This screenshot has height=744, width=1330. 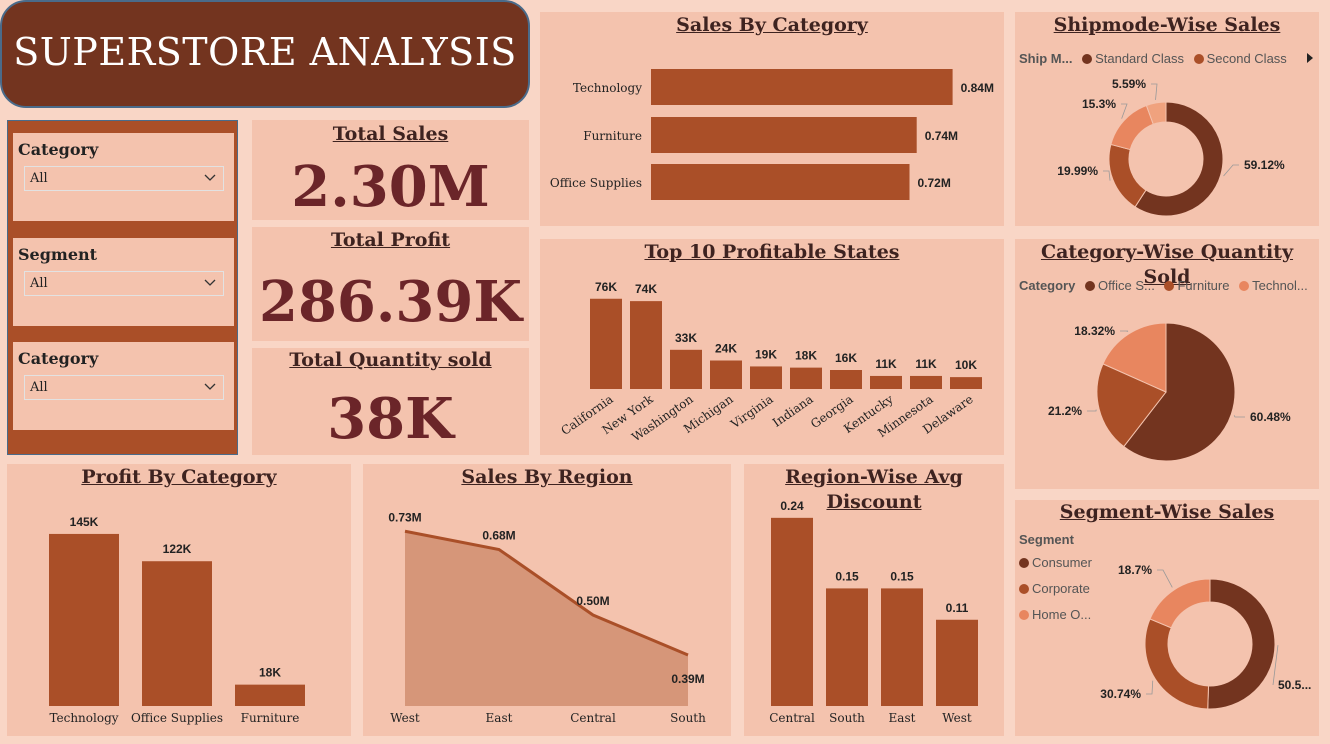 What do you see at coordinates (390, 302) in the screenshot?
I see `kpi-value: 286.39K` at bounding box center [390, 302].